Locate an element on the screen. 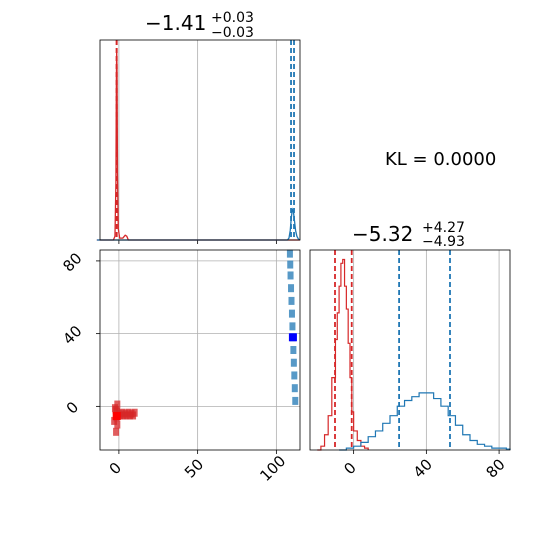 The height and width of the screenshot is (550, 550). bottom-right-title-main: −5.32 is located at coordinates (382, 234).